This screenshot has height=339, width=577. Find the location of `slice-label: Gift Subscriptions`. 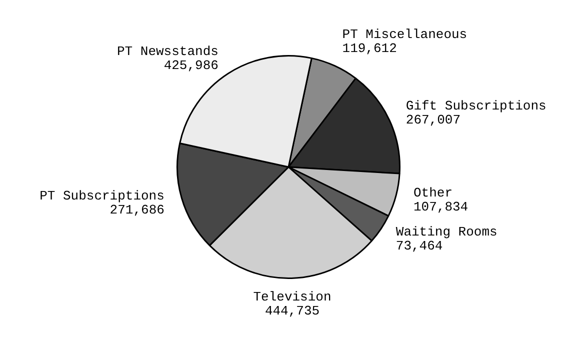

slice-label: Gift Subscriptions is located at coordinates (476, 106).